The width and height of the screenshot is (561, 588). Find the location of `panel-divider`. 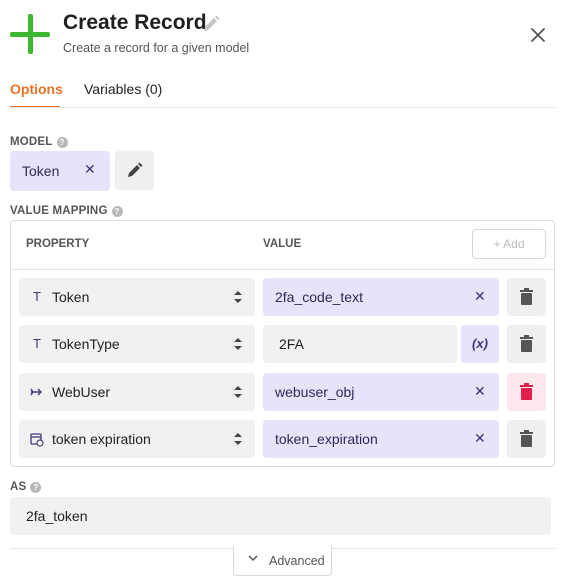

panel-divider is located at coordinates (282, 269).